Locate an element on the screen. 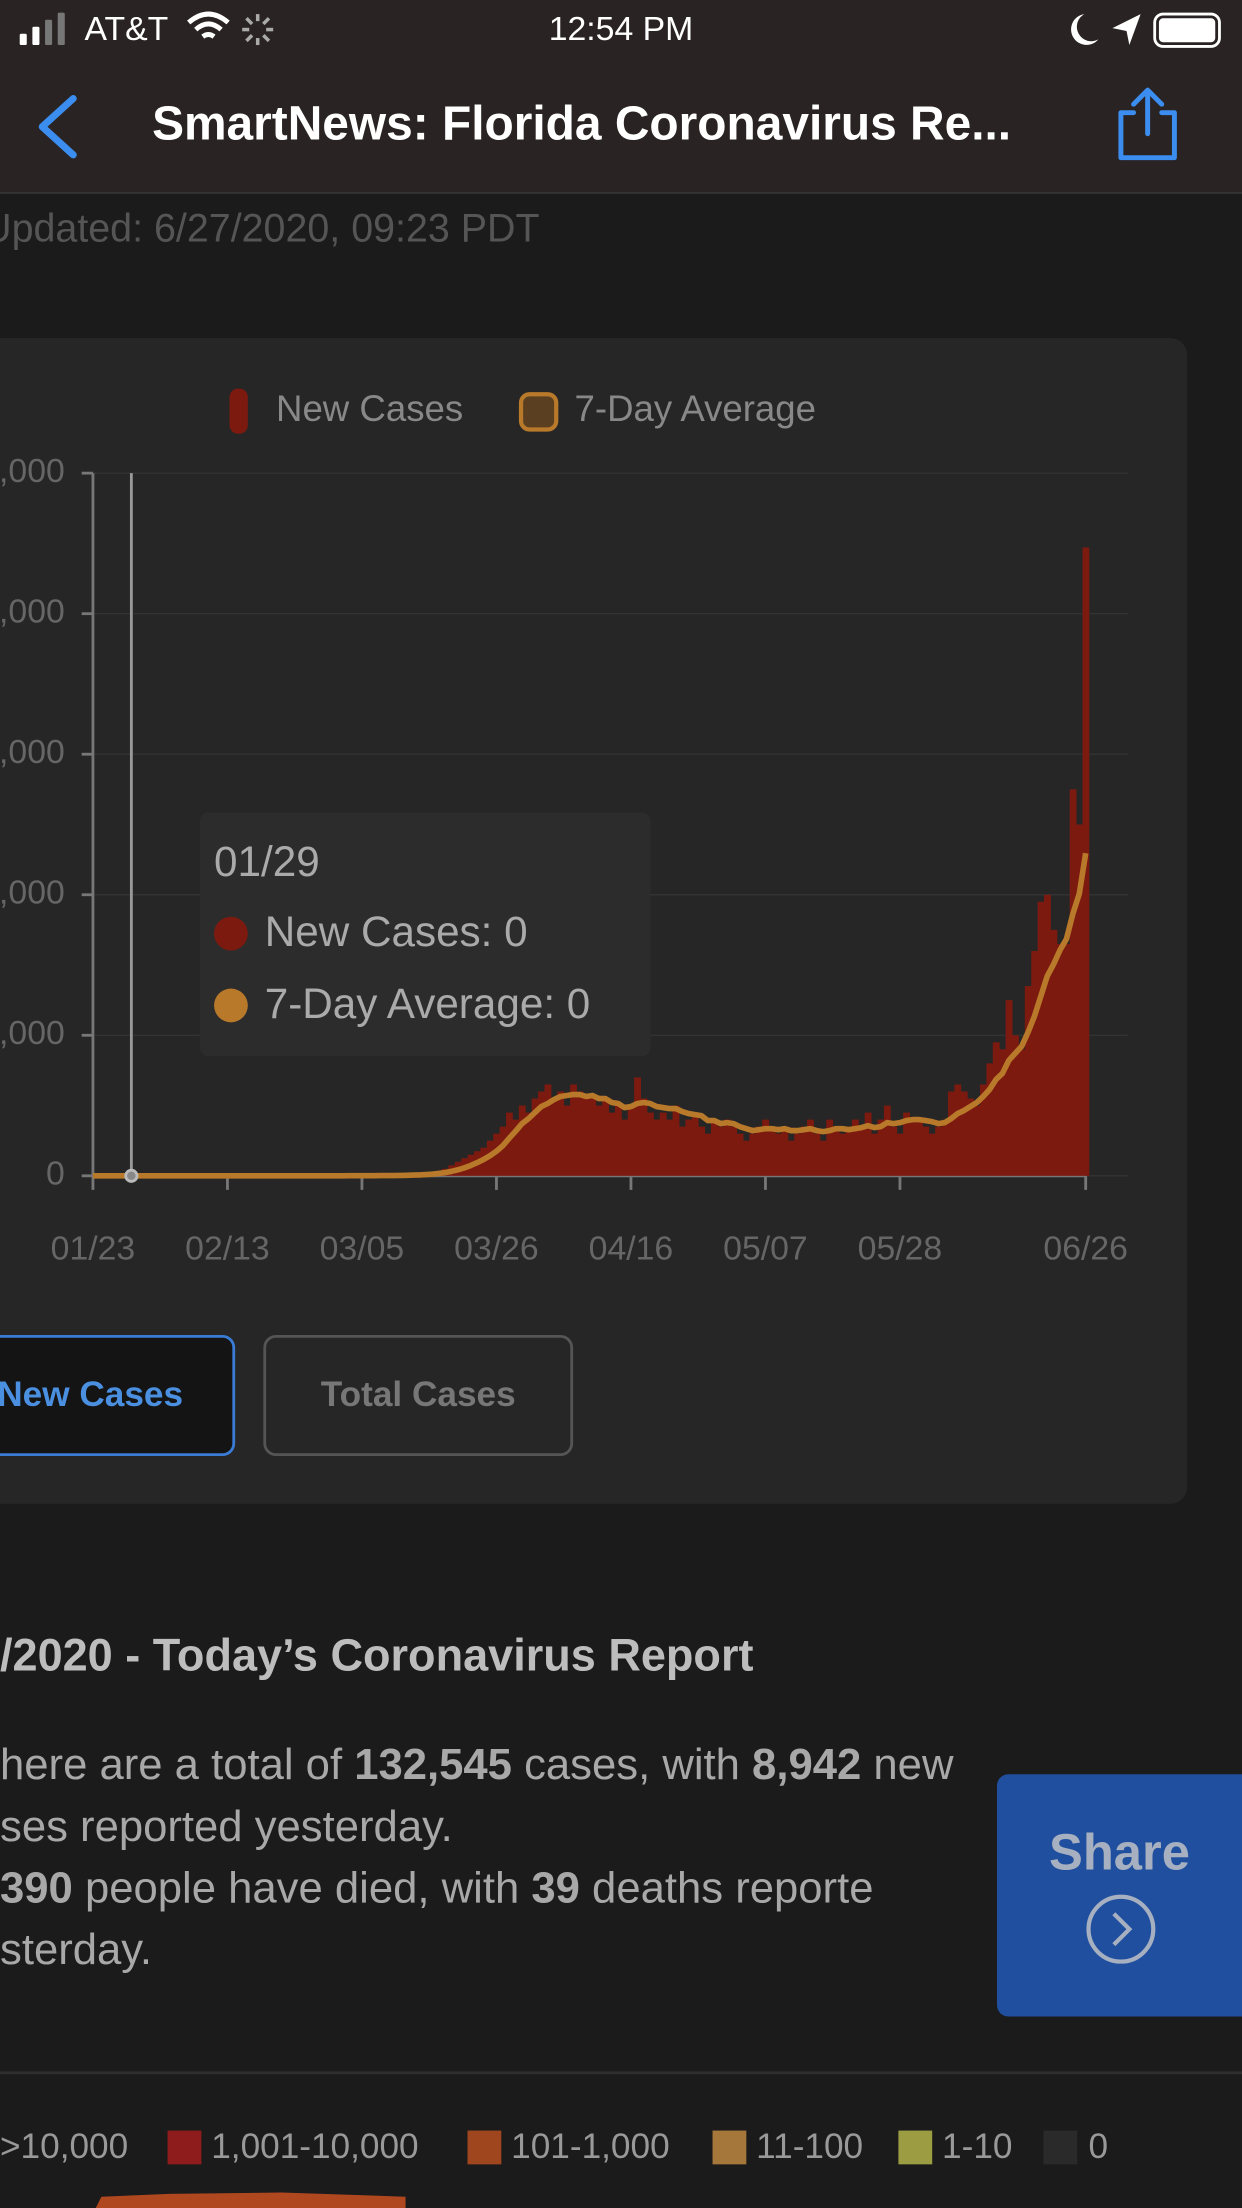  y-tick-label: 4,000 is located at coordinates (32, 893).